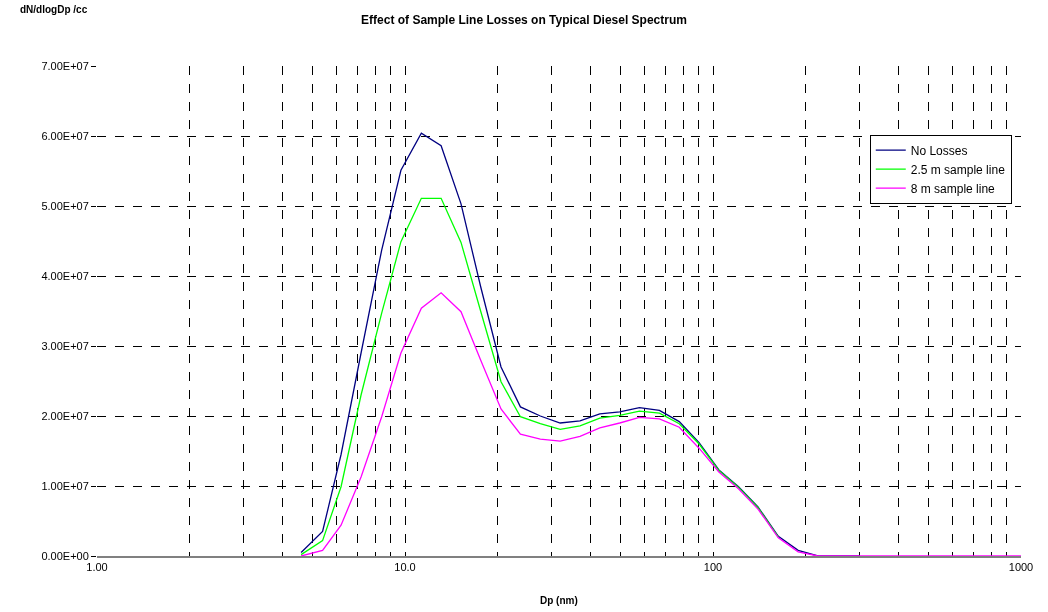 This screenshot has width=1048, height=612. Describe the element at coordinates (713, 567) in the screenshot. I see `x-tick-label: 100` at that location.